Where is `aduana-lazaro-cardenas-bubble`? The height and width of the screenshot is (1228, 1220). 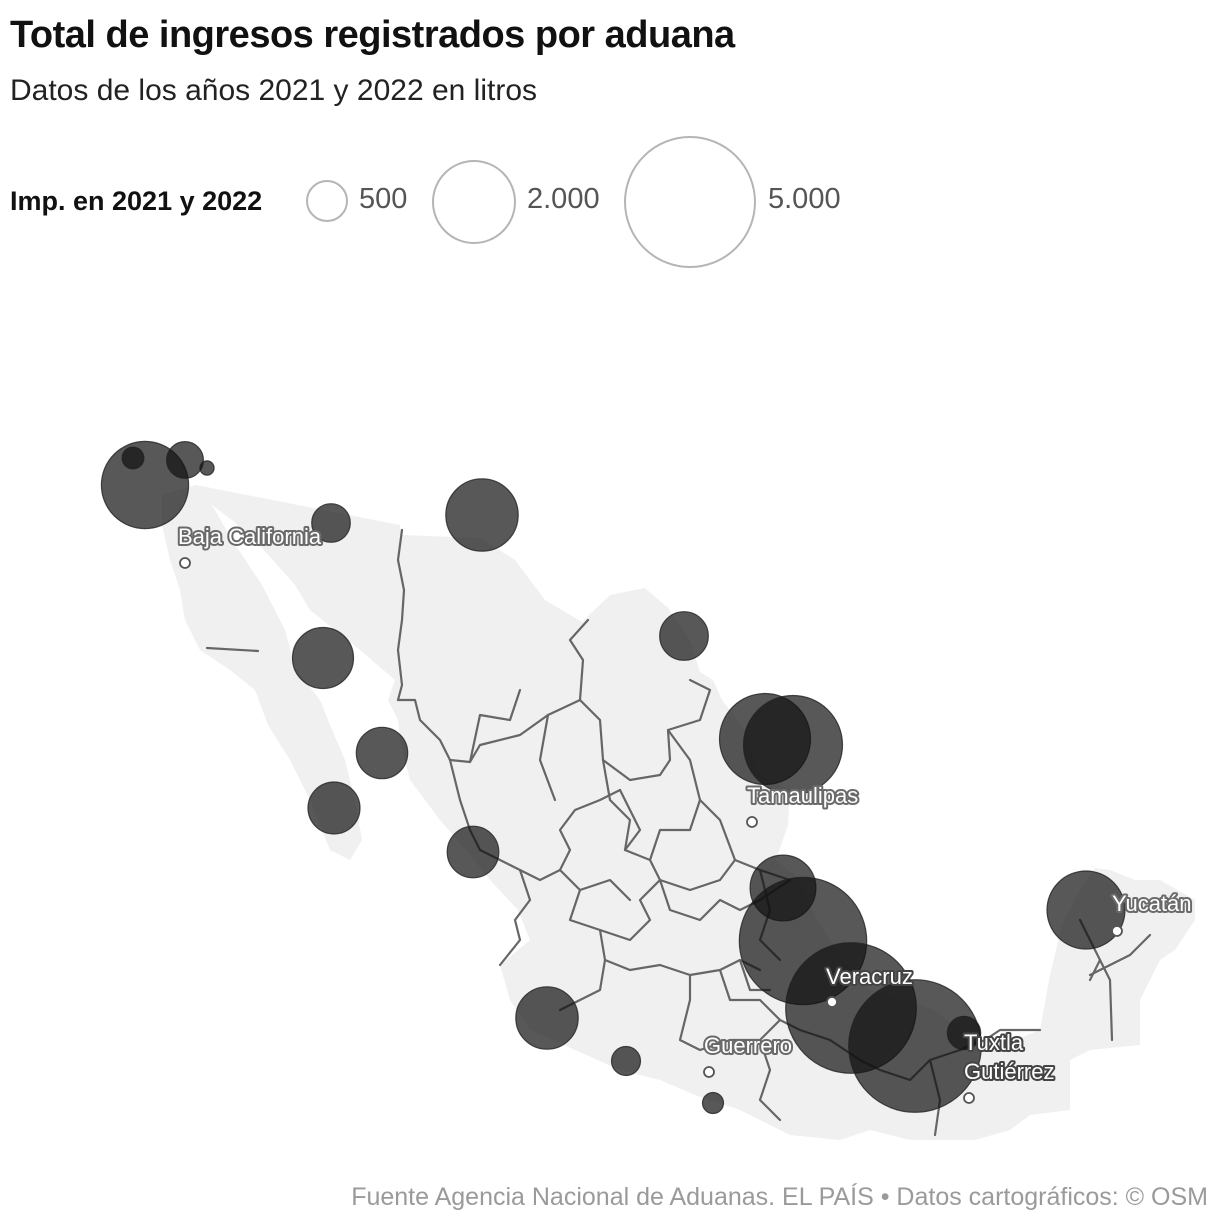 aduana-lazaro-cardenas-bubble is located at coordinates (626, 1061).